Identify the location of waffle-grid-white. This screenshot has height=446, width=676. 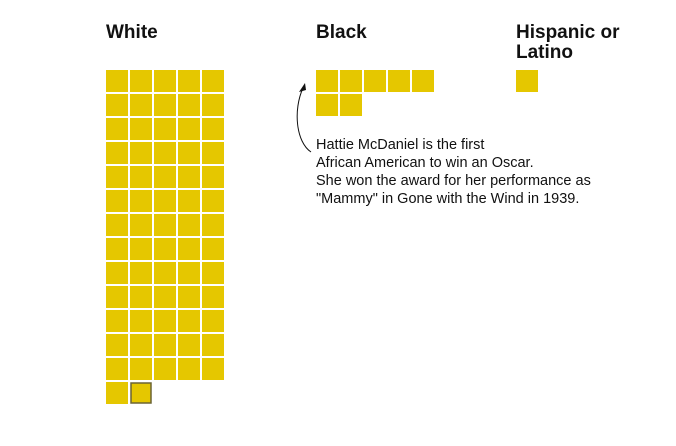
(165, 237).